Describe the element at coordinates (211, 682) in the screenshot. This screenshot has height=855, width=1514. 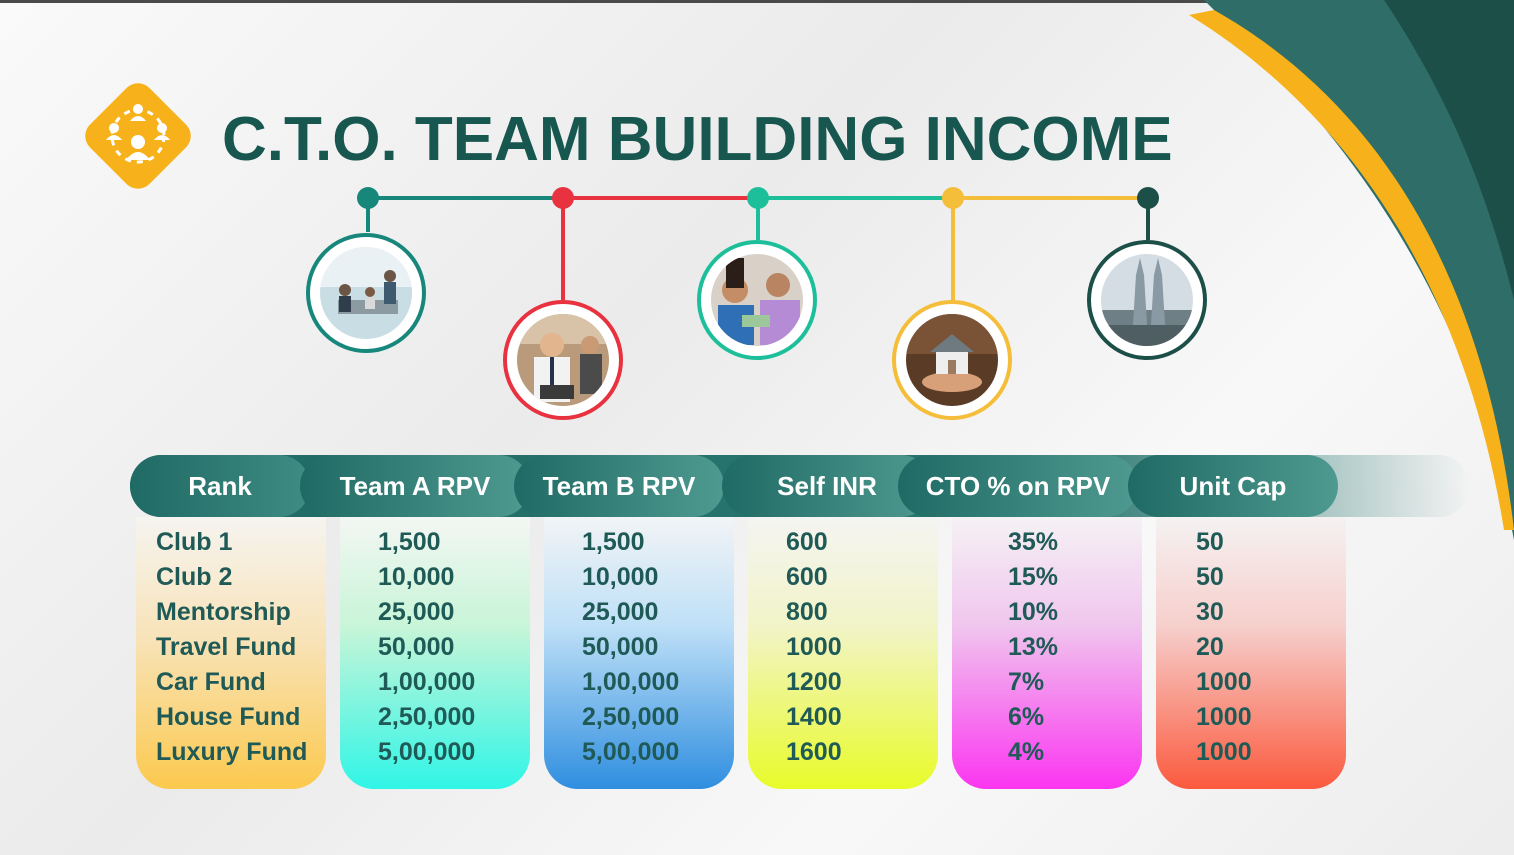
I see `list-item: Car Fund` at that location.